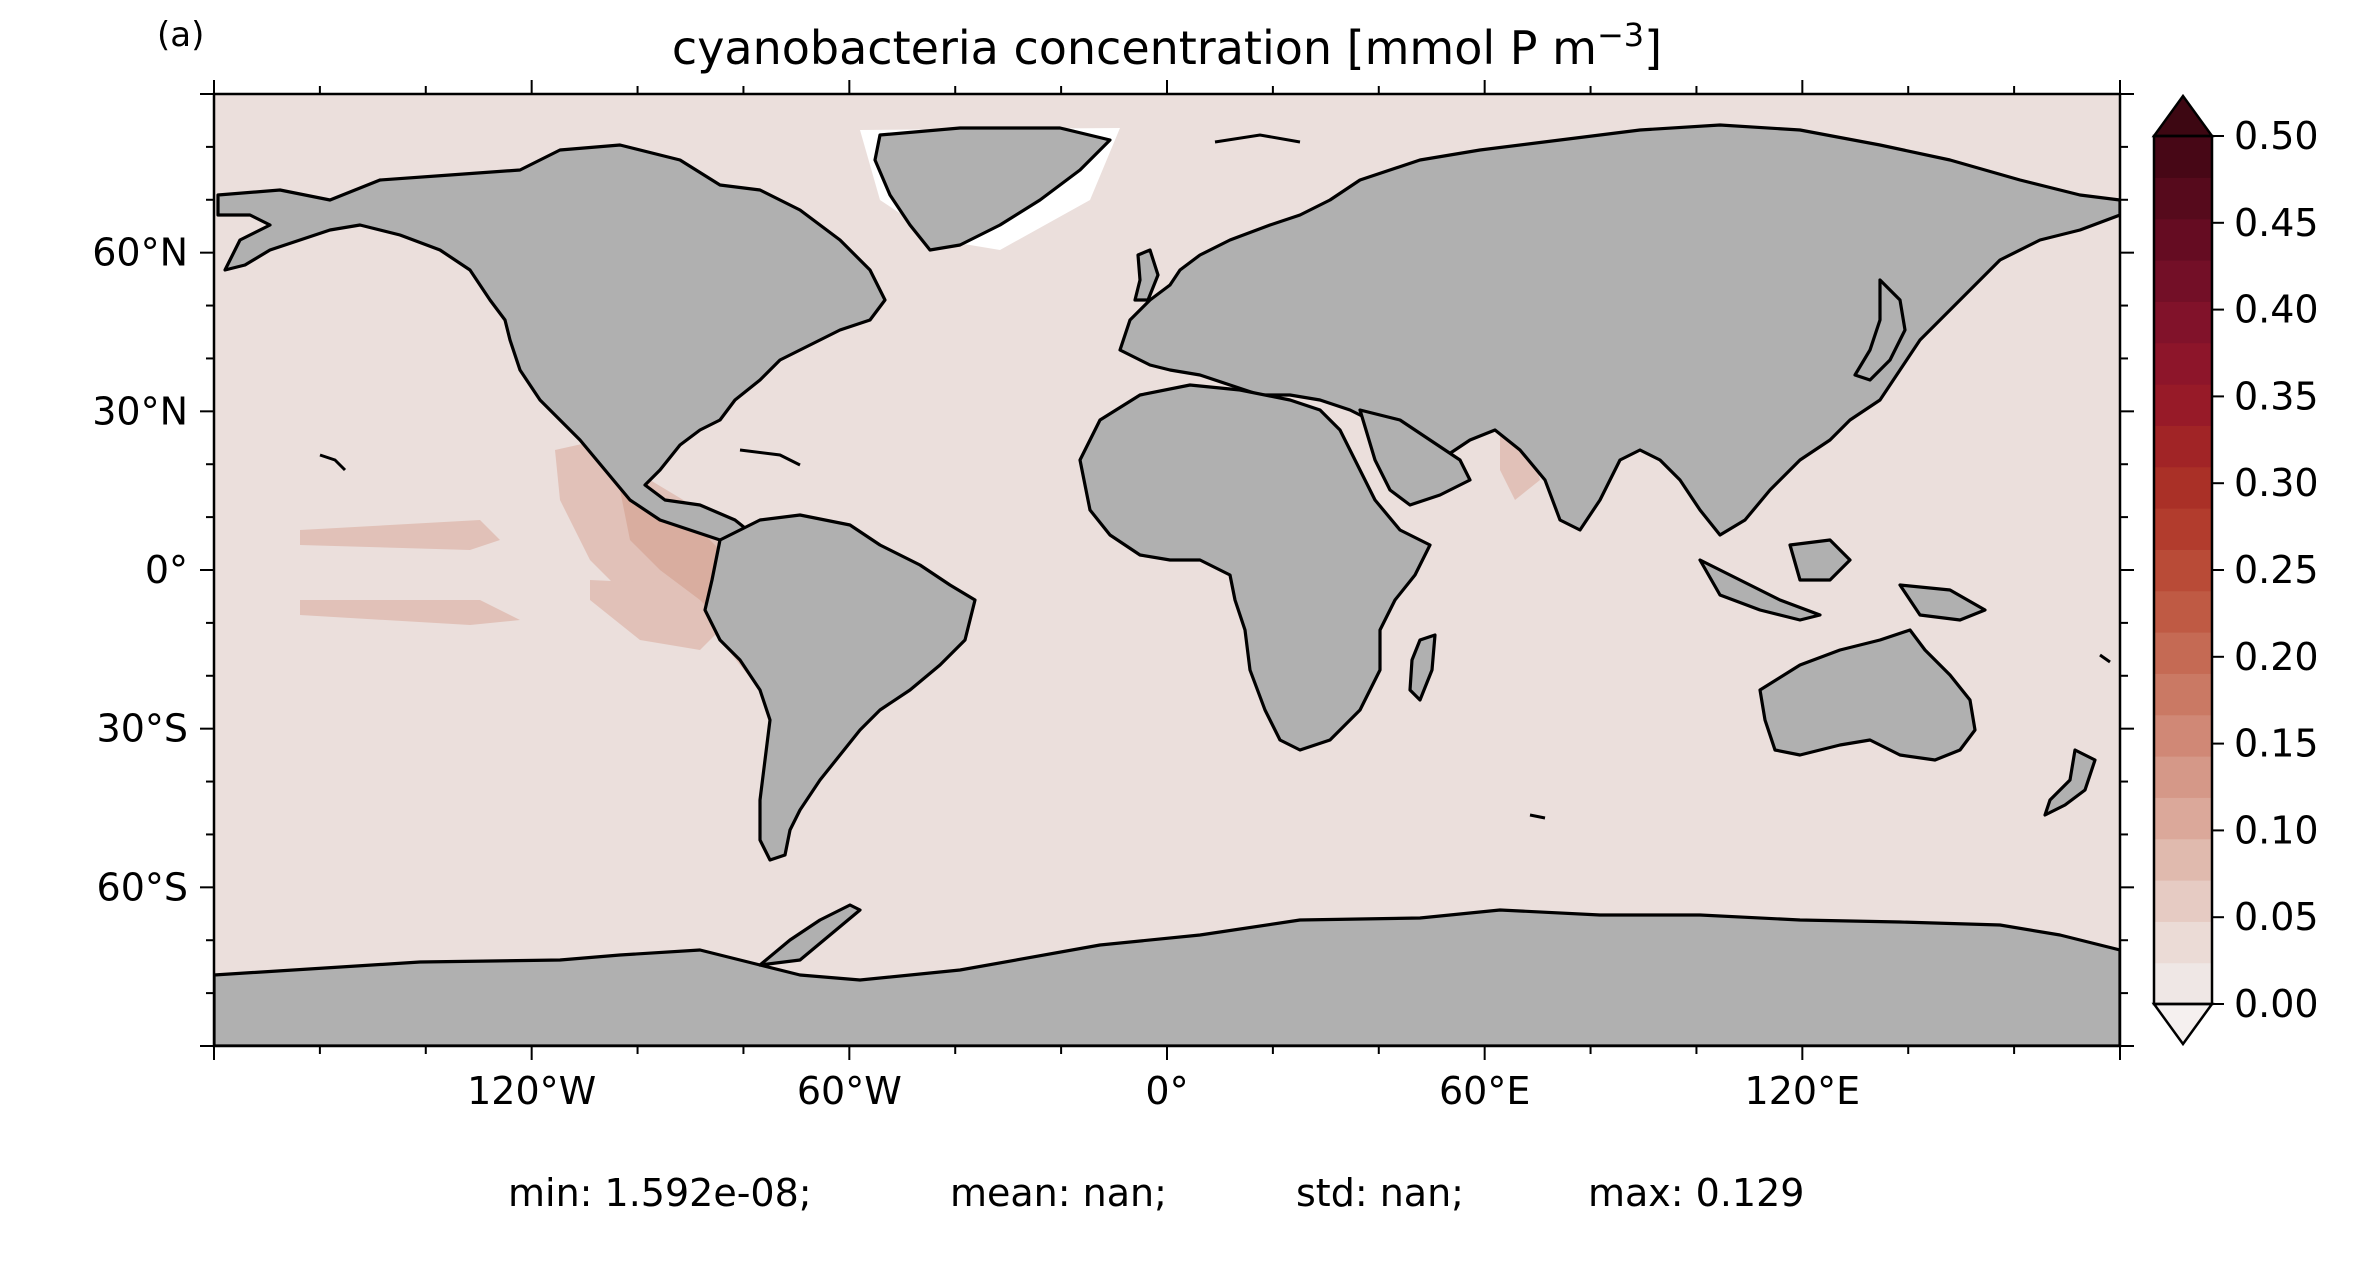  What do you see at coordinates (1058, 1193) in the screenshot?
I see `stat-mean: mean: nan;` at bounding box center [1058, 1193].